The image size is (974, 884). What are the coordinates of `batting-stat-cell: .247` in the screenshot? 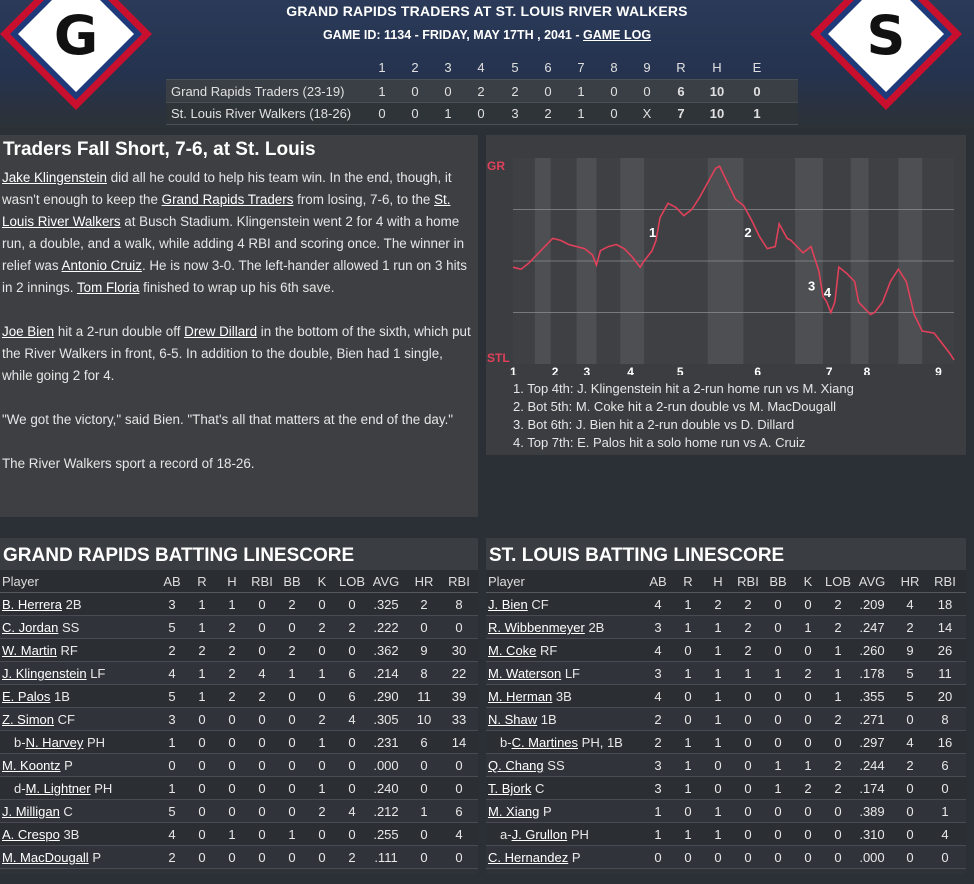 It's located at (872, 627).